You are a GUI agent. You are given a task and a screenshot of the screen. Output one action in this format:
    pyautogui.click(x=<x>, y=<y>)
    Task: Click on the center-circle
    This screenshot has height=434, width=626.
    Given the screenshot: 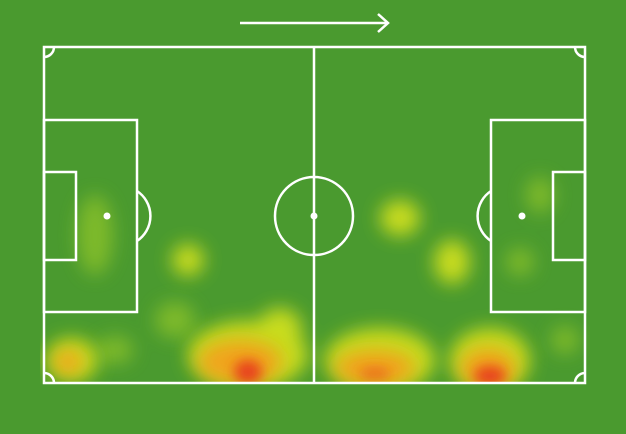 What is the action you would take?
    pyautogui.click(x=314, y=216)
    